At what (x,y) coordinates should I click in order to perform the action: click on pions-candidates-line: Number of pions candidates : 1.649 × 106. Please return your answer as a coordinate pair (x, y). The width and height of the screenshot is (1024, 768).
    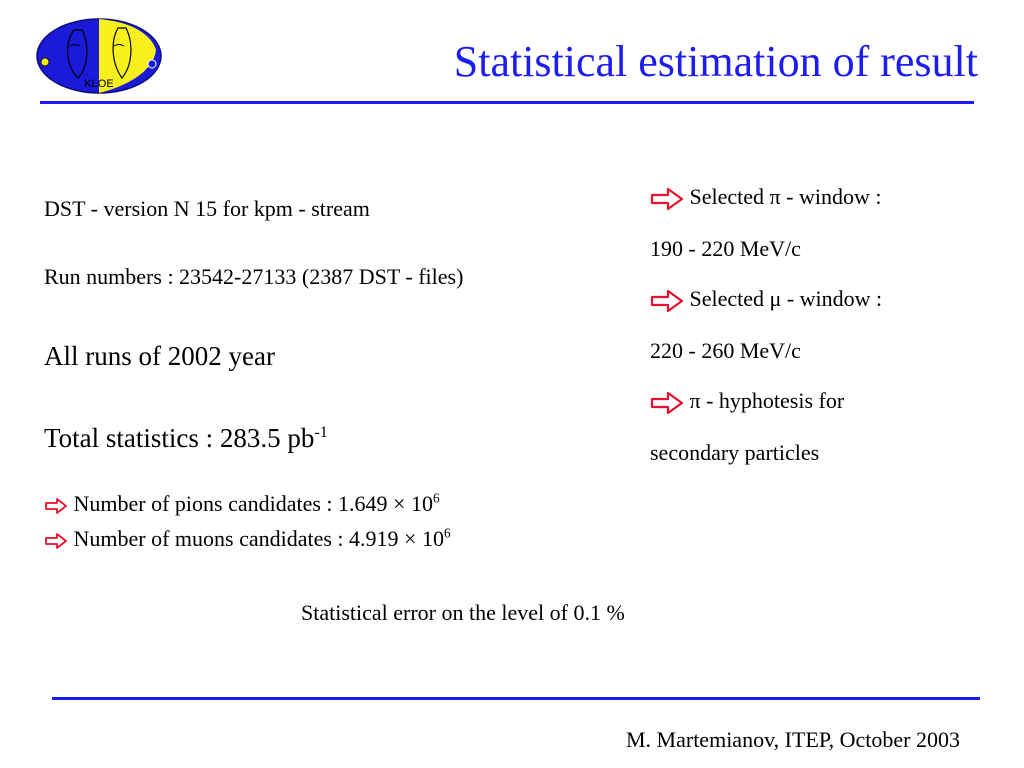
    Looking at the image, I should click on (242, 504).